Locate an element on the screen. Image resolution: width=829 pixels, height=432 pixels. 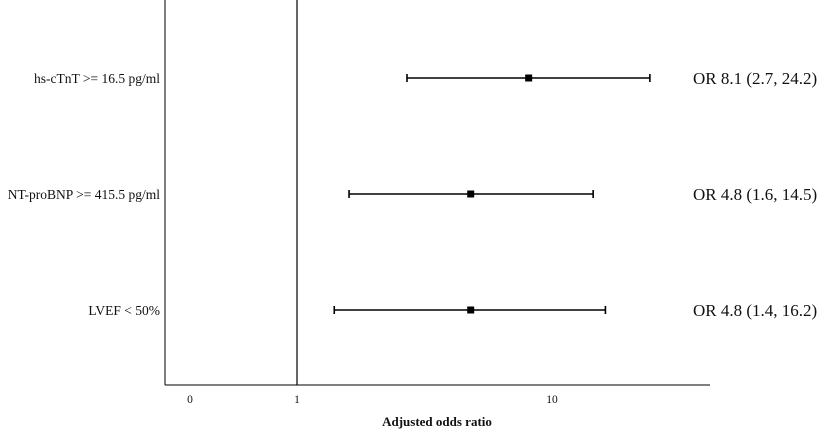
row-label: hs-cTnT >= 16.5 pg/ml is located at coordinates (97, 78).